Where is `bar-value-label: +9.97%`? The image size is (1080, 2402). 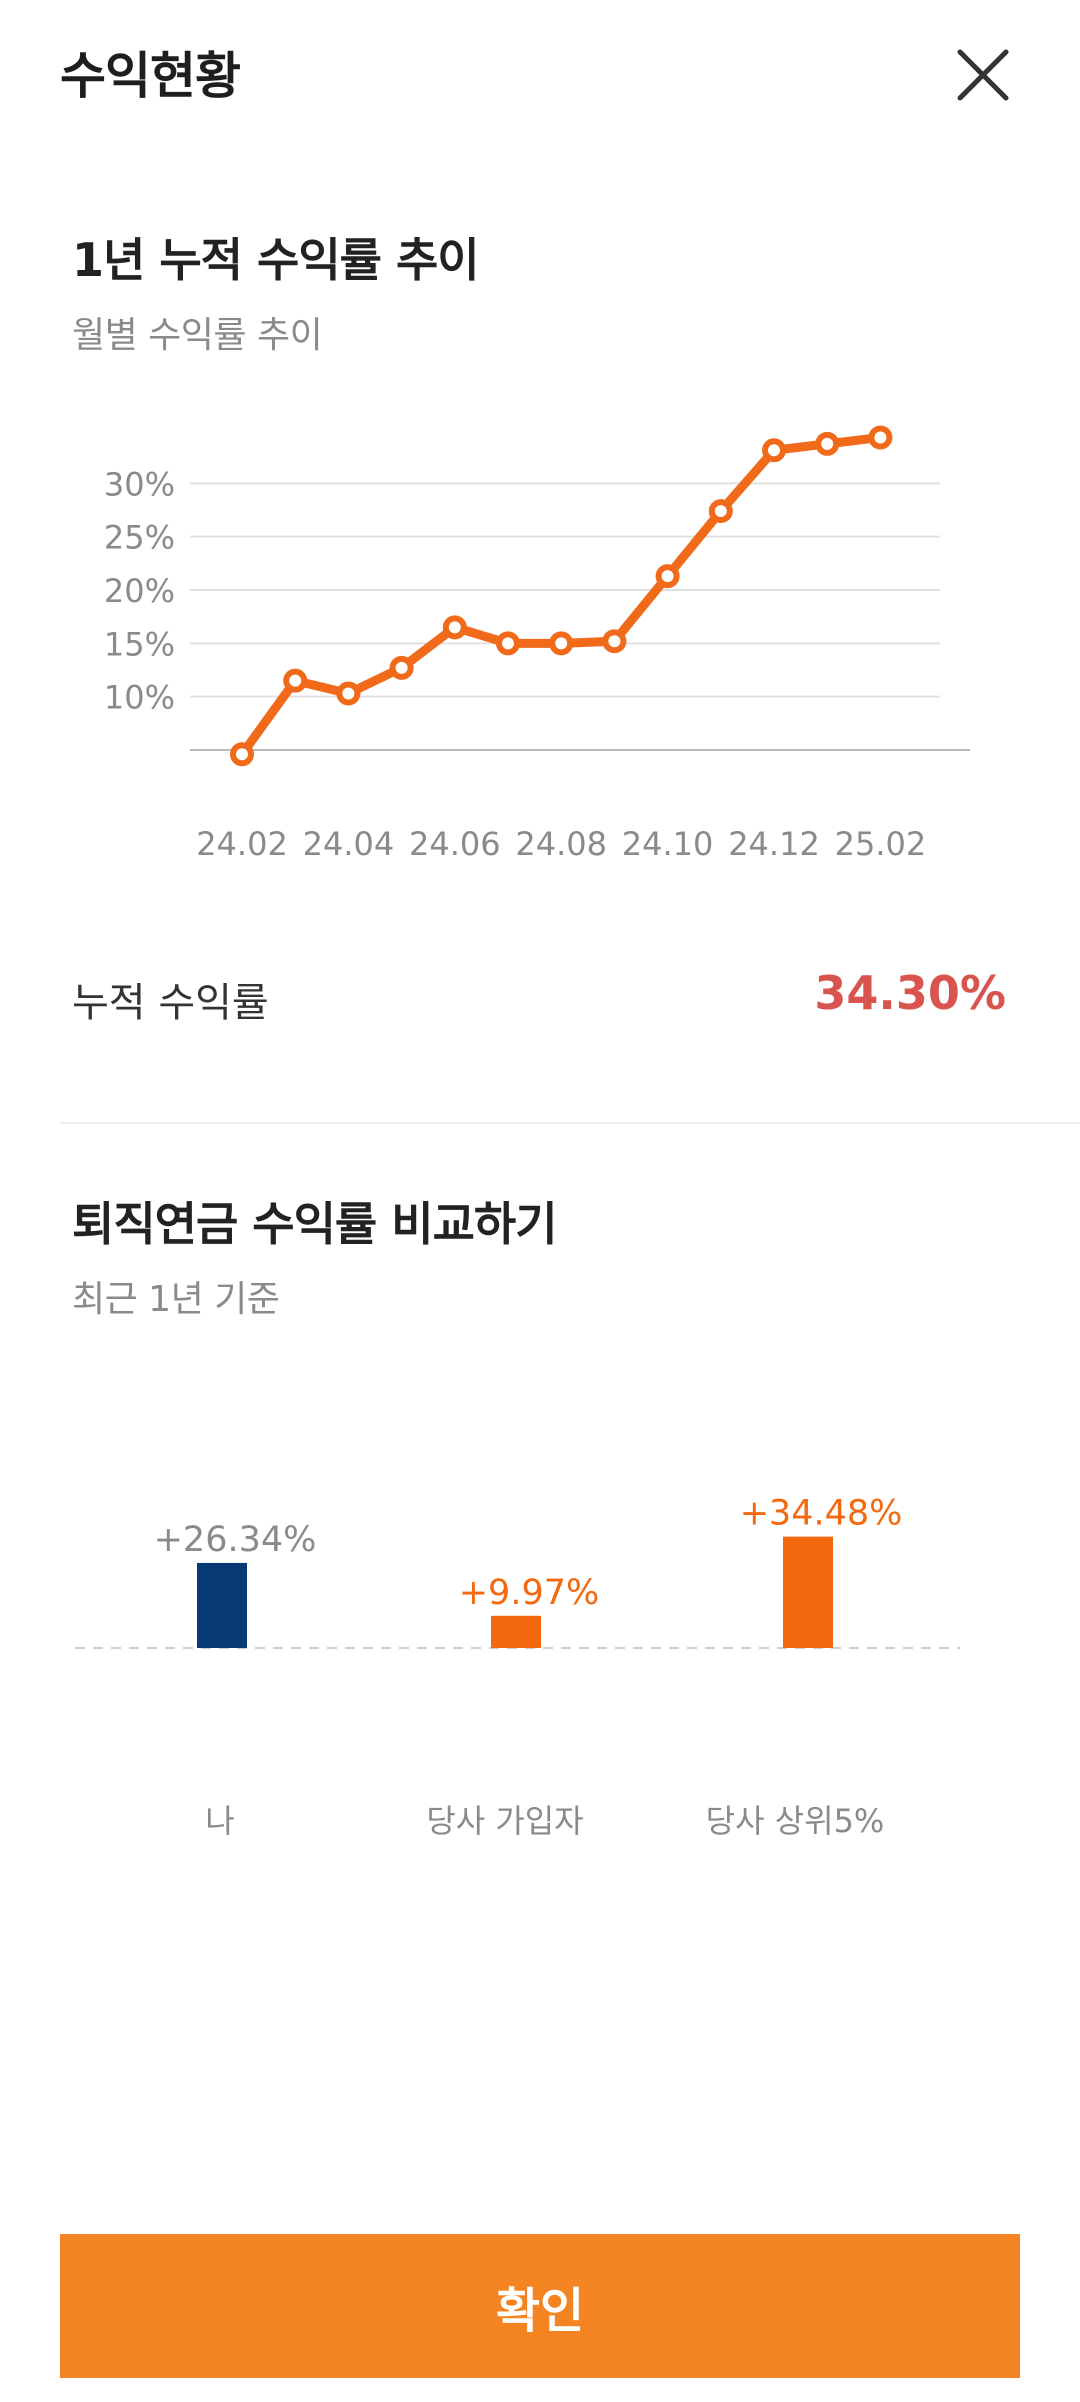 bar-value-label: +9.97% is located at coordinates (529, 1593).